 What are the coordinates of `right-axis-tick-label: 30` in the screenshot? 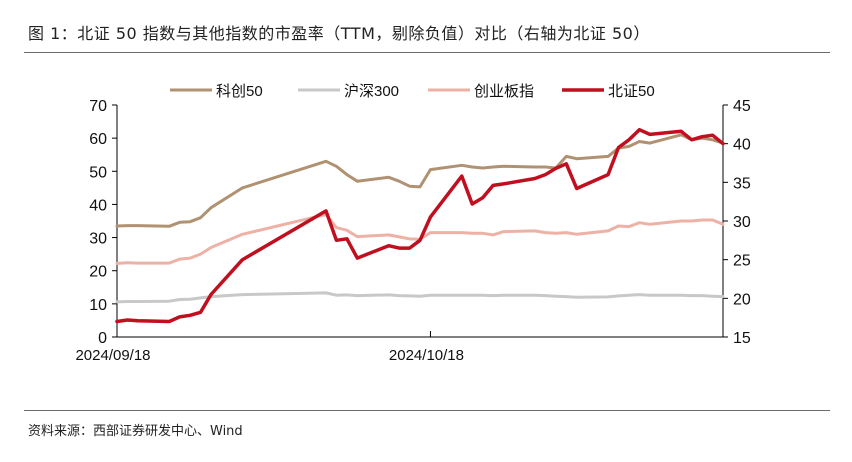 It's located at (742, 222).